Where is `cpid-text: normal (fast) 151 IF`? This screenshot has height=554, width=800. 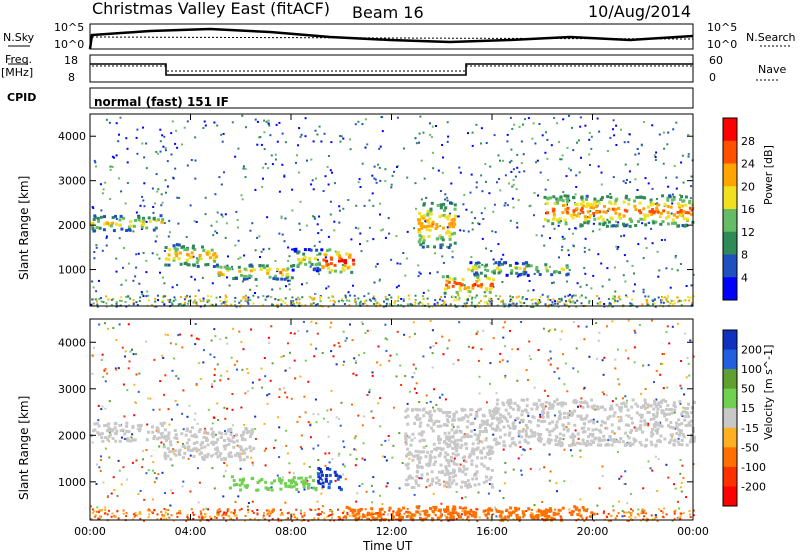
cpid-text: normal (fast) 151 IF is located at coordinates (161, 102).